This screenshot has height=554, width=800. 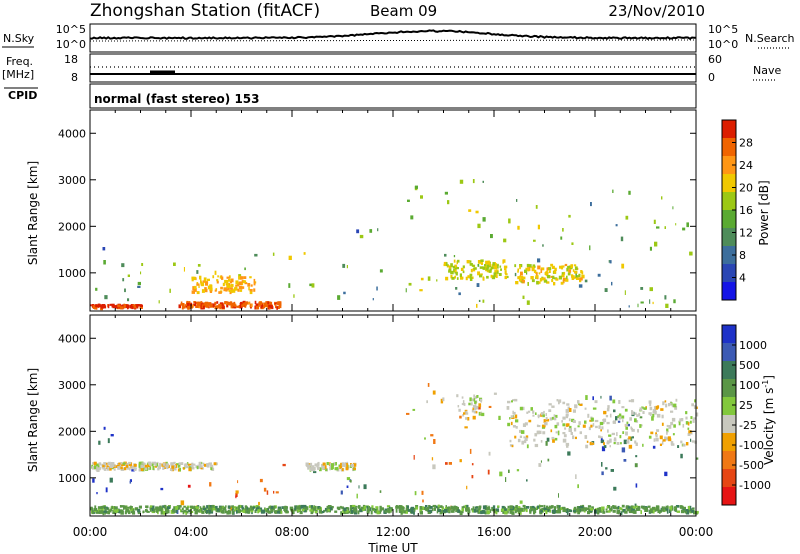 I want to click on time-tick-label: 00:00, so click(x=696, y=532).